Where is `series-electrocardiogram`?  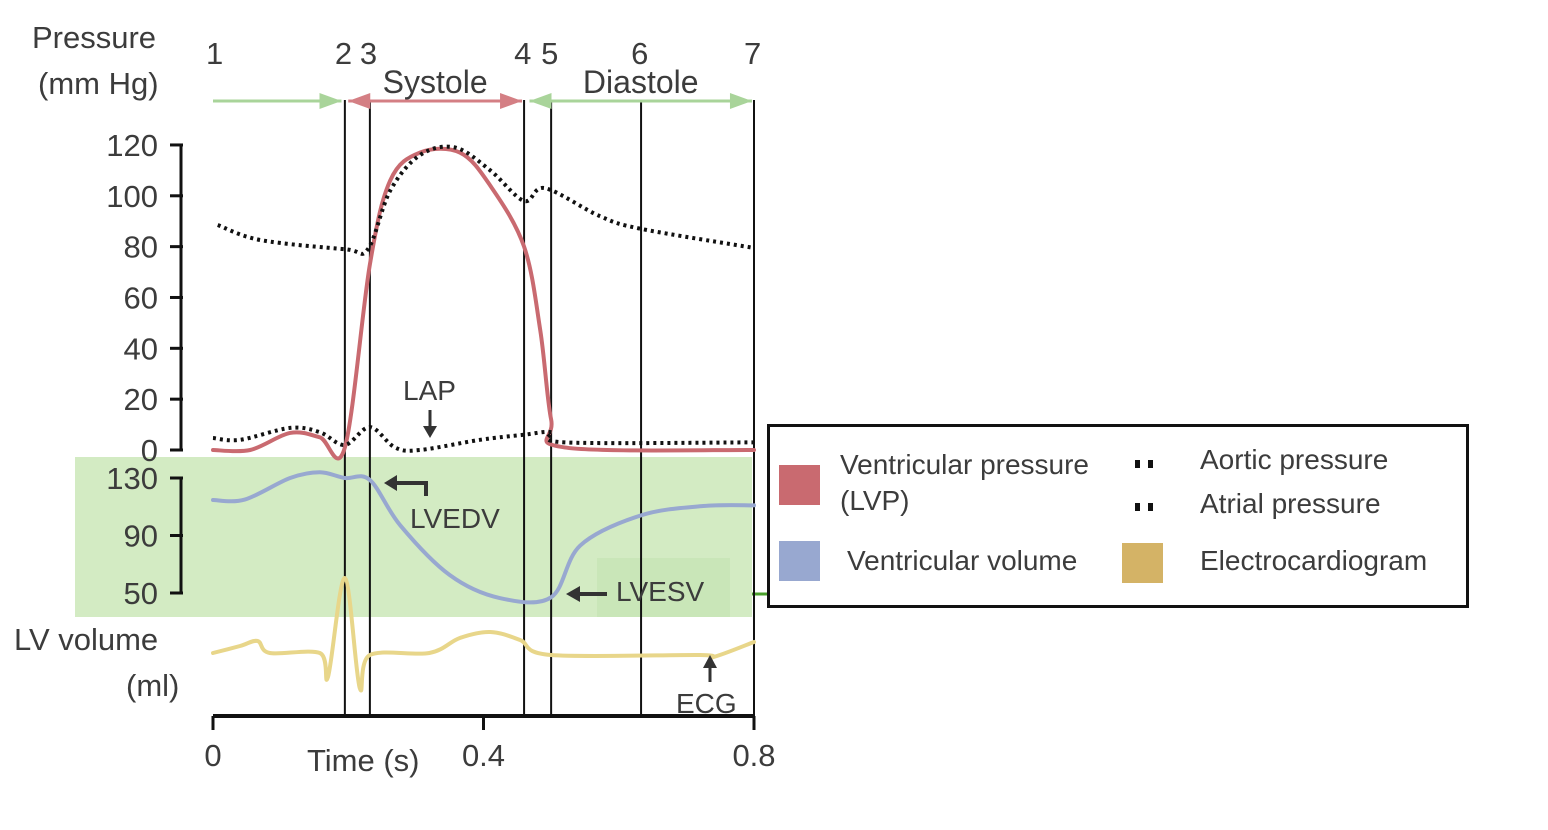
series-electrocardiogram is located at coordinates (483, 634).